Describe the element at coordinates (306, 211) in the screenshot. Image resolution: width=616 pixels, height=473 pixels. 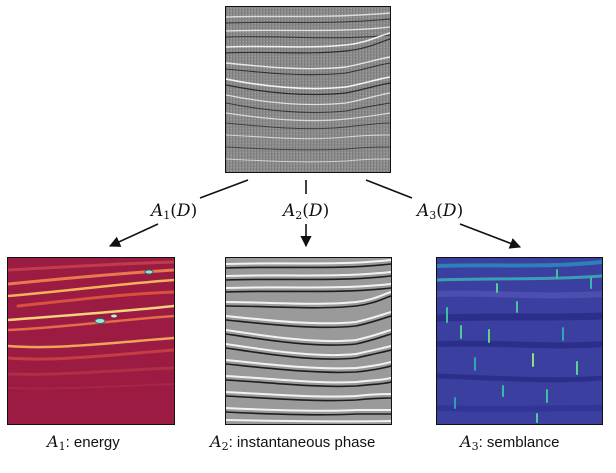
I see `operator-label-2: A2(D)` at that location.